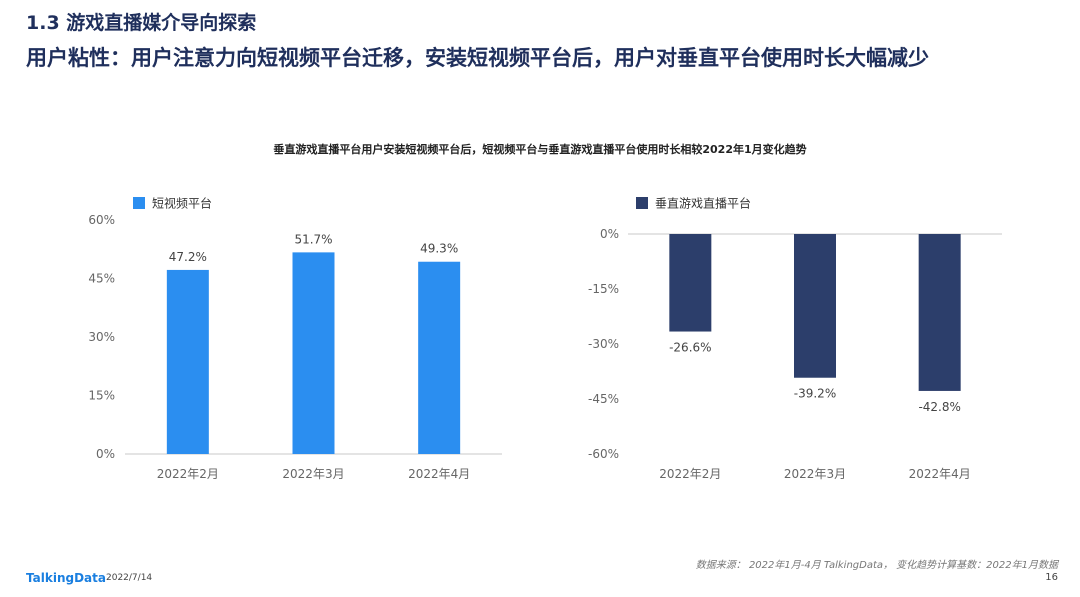 The height and width of the screenshot is (597, 1080). Describe the element at coordinates (105, 454) in the screenshot. I see `y-tick-label-0-0: 0%` at that location.